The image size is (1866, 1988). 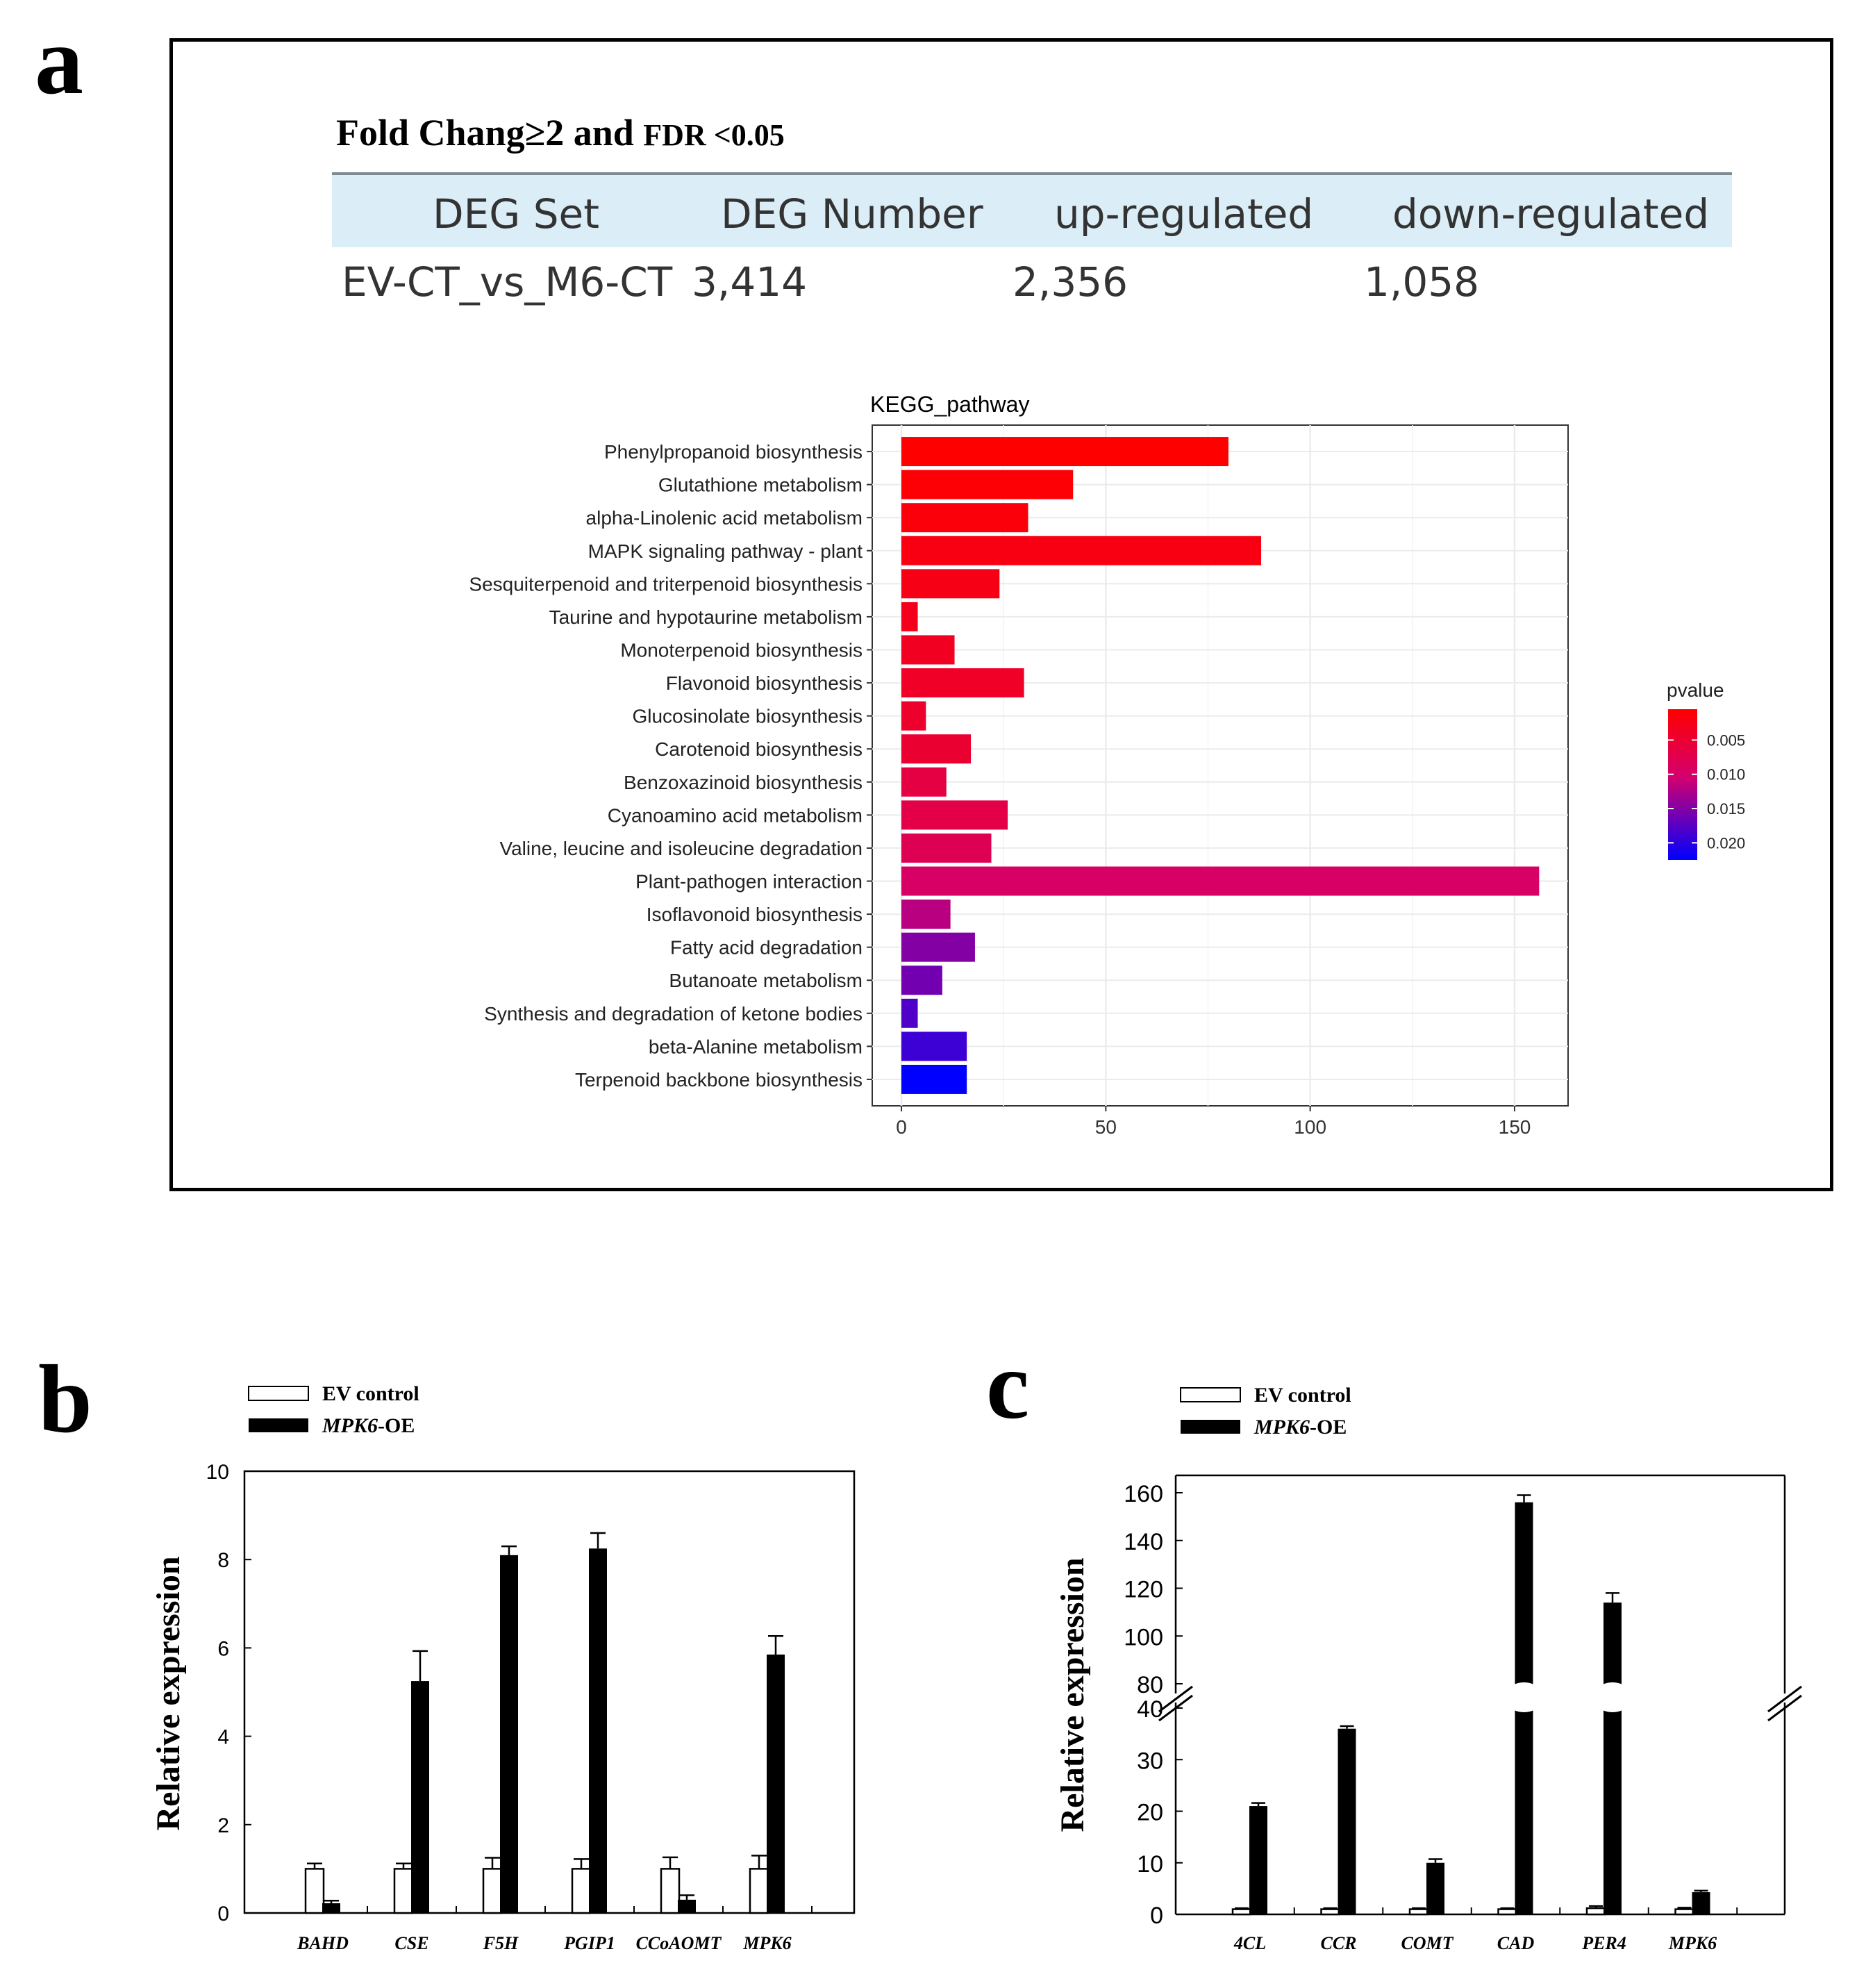 I want to click on c-legend-label-oe: MPK6-OE, so click(x=1300, y=1428).